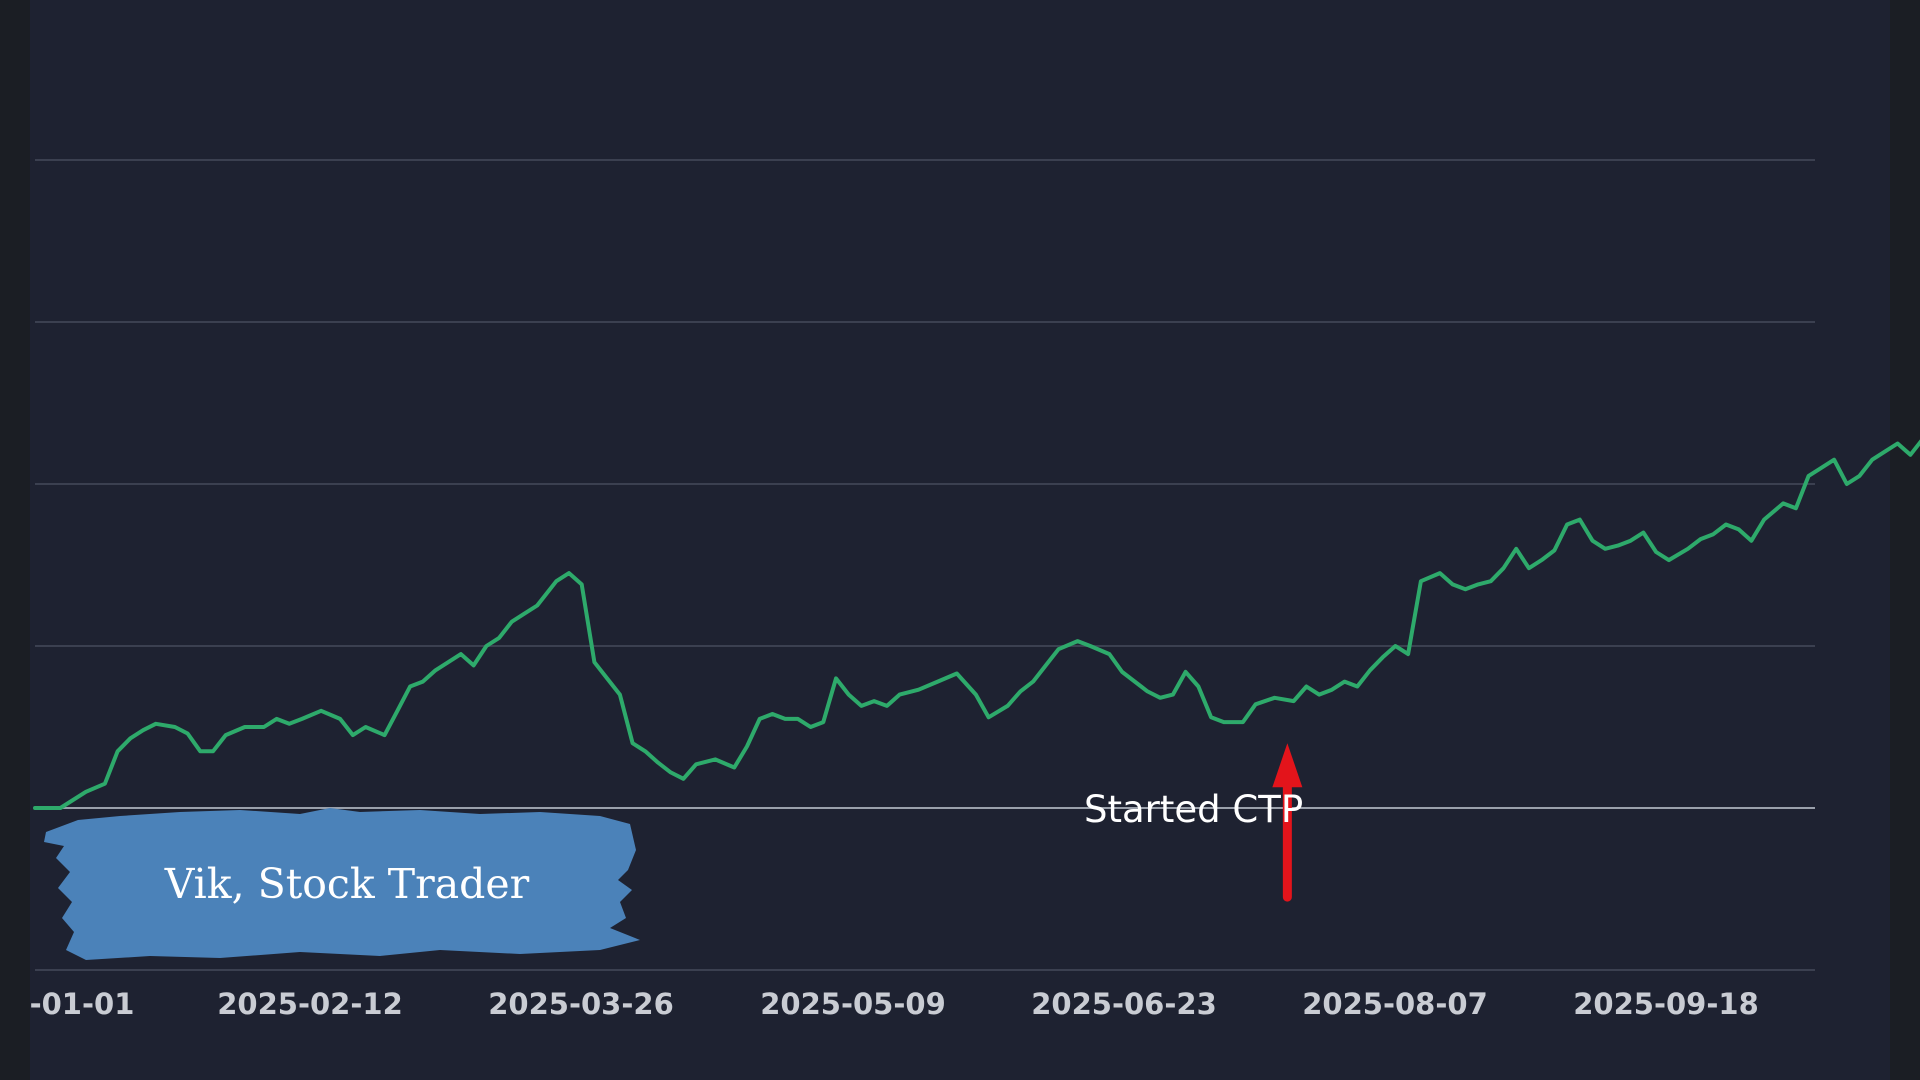 This screenshot has width=1920, height=1080. Describe the element at coordinates (1287, 765) in the screenshot. I see `annotation-arrow-head` at that location.